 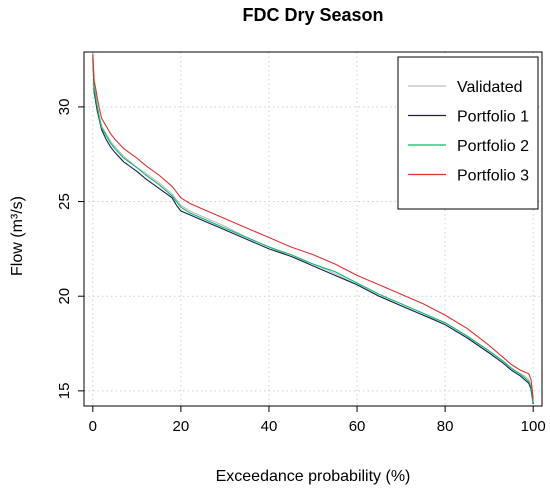 What do you see at coordinates (533, 426) in the screenshot?
I see `x-tick-label: 100` at bounding box center [533, 426].